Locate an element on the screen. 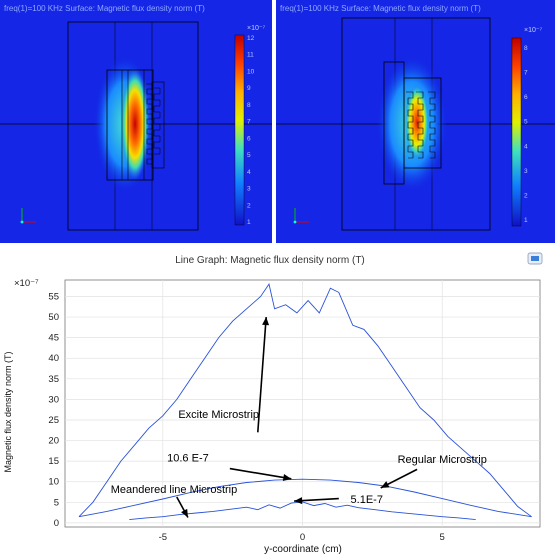  y-tick-label: 35 is located at coordinates (53, 379).